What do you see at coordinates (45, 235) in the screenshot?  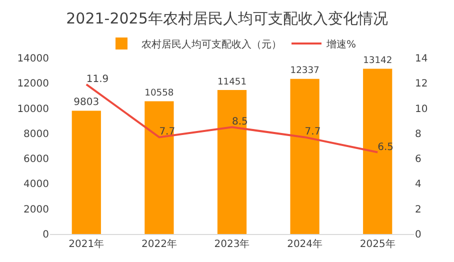 I see `y-tick-label: 0` at bounding box center [45, 235].